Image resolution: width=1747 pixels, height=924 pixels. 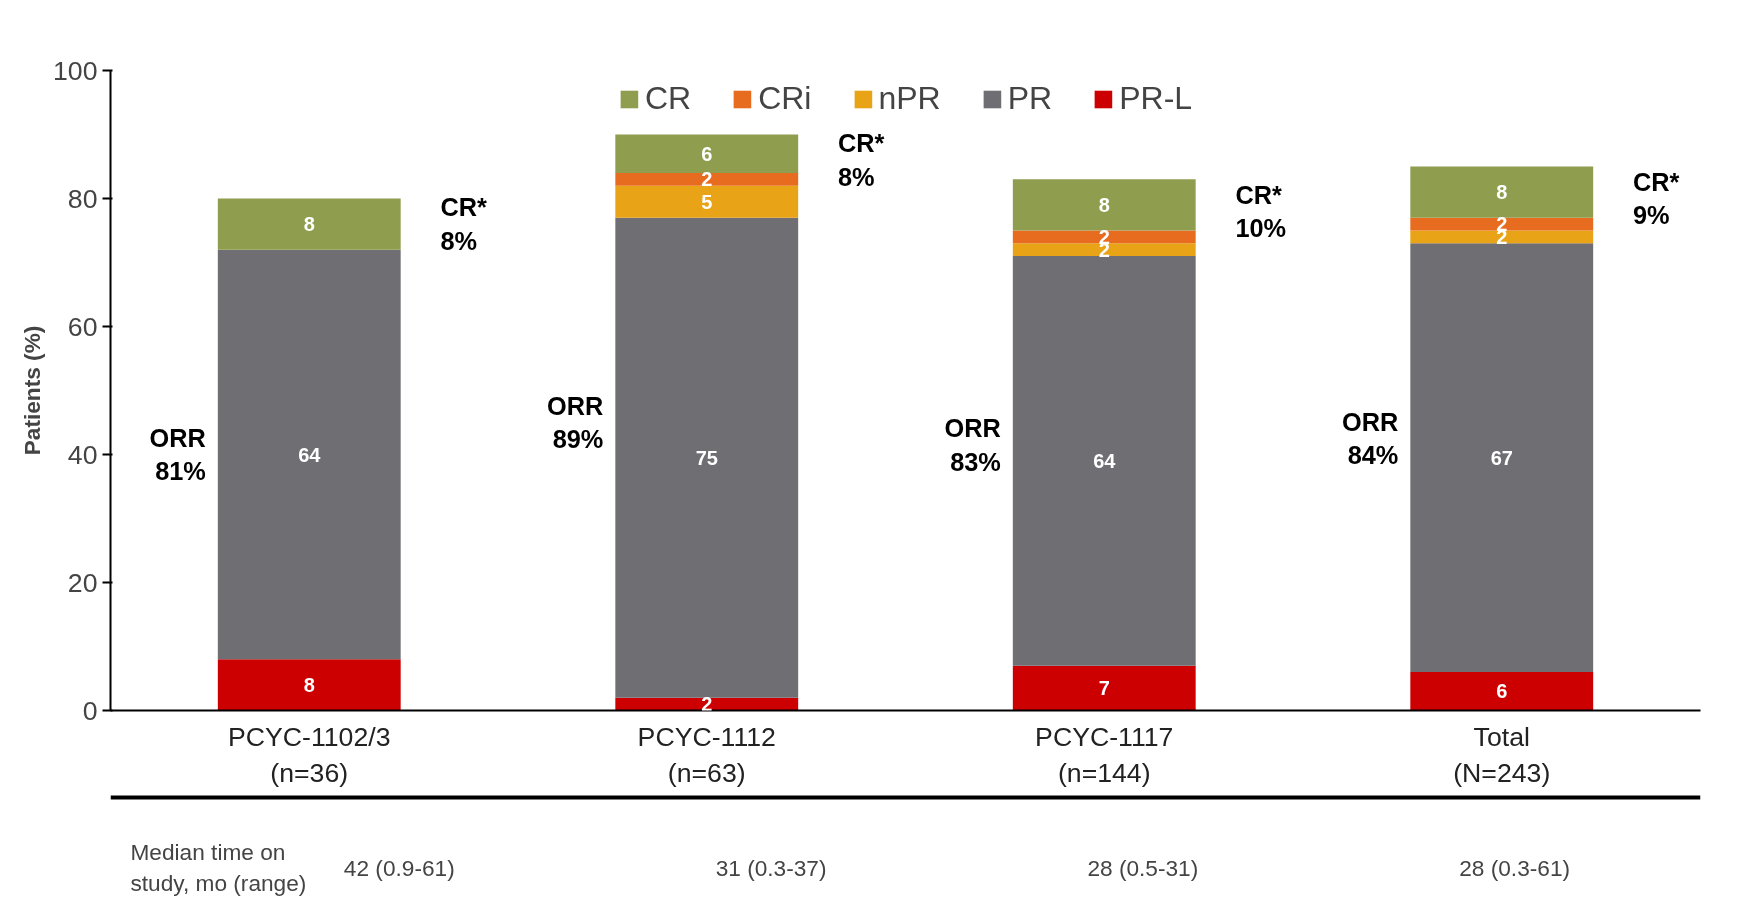 I want to click on y-tick-label: 100, so click(x=75, y=70).